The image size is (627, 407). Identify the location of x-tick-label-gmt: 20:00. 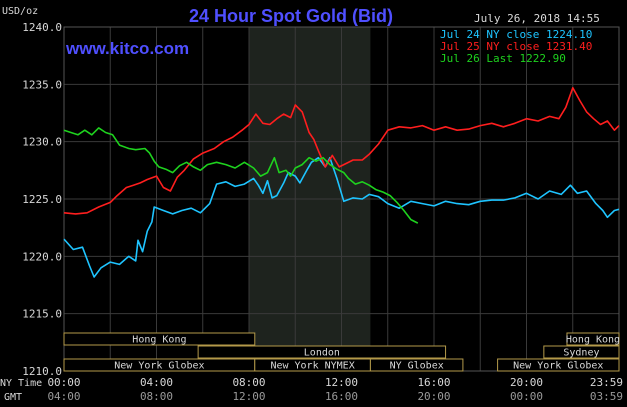
(433, 396).